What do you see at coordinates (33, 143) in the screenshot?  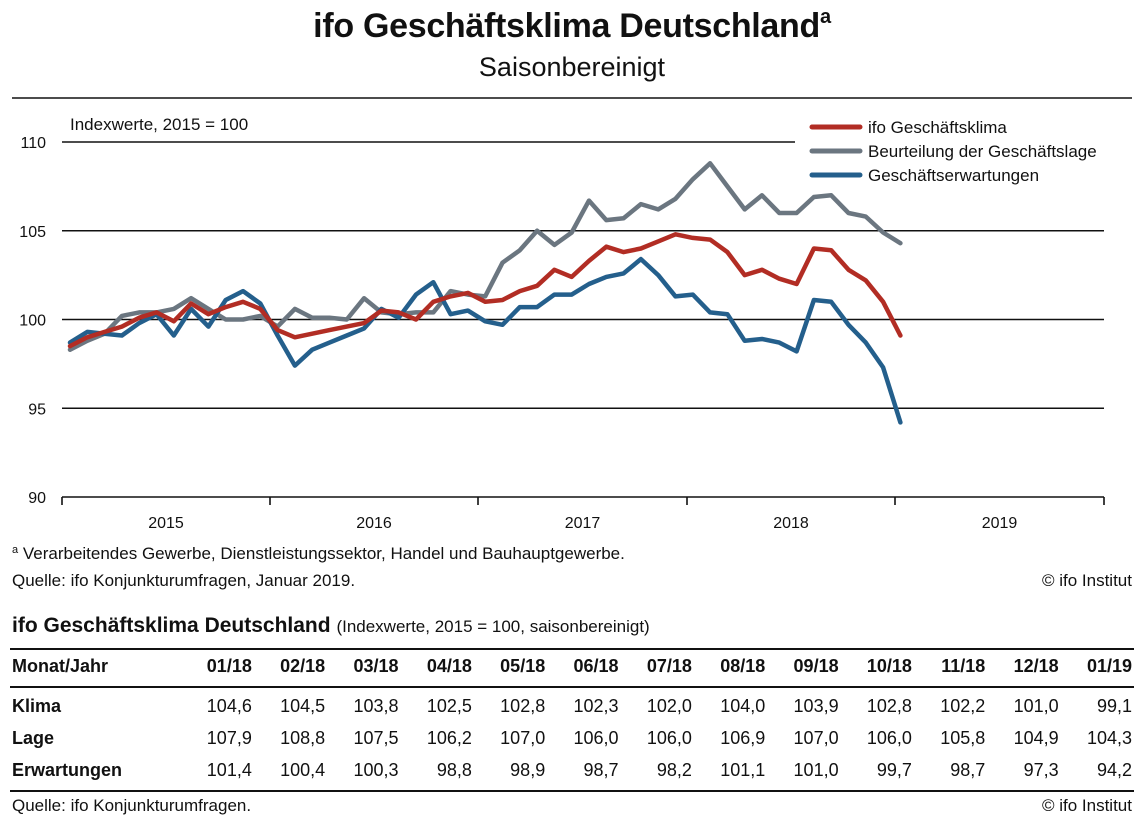 I see `y-tick-label: 110` at bounding box center [33, 143].